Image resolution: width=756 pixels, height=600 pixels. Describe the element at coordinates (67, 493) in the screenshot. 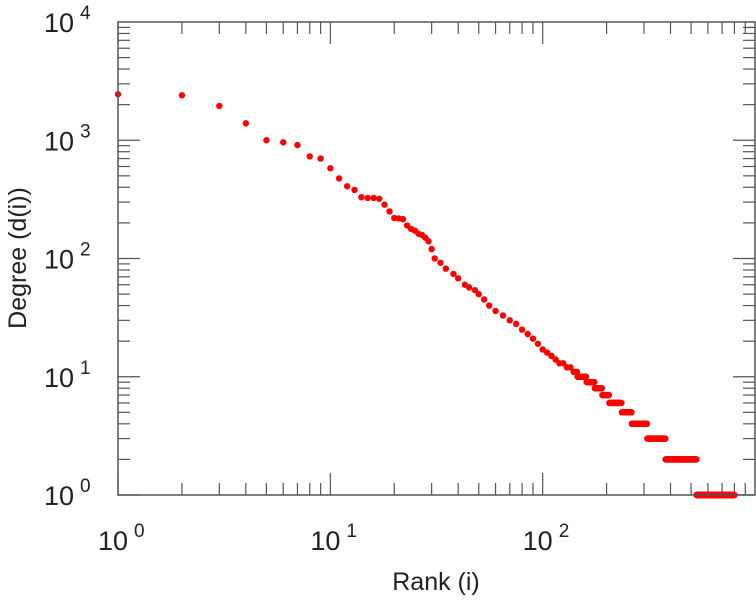

I see `y-tick-label: 10 0` at that location.